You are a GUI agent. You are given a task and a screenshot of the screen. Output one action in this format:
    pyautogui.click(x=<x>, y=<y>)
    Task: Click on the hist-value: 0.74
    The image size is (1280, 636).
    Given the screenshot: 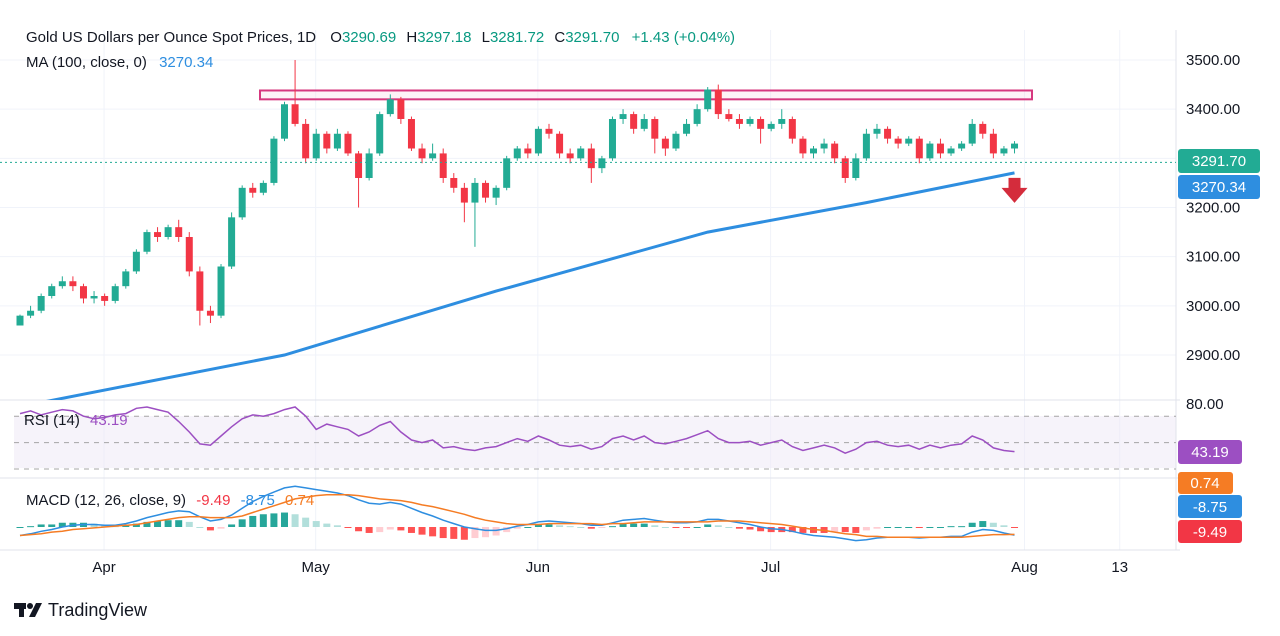 What is the action you would take?
    pyautogui.click(x=299, y=500)
    